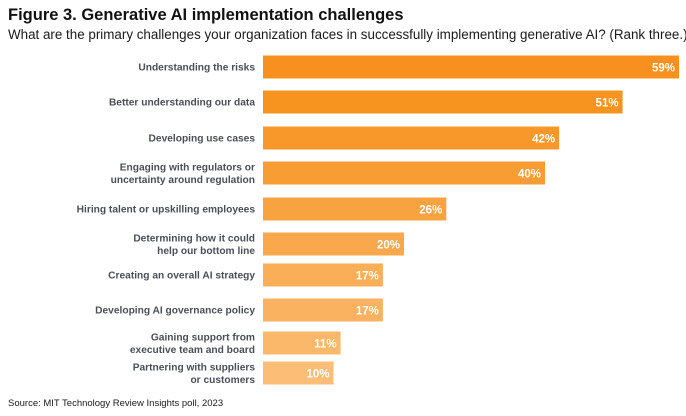 This screenshot has width=686, height=416. Describe the element at coordinates (367, 277) in the screenshot. I see `bar-value-label-6: 17%` at that location.